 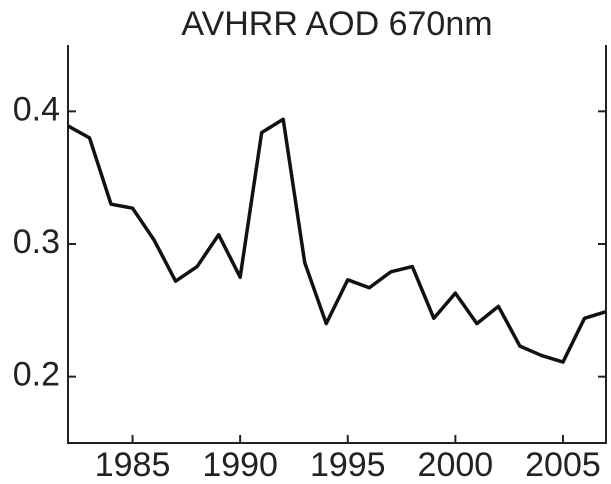 What do you see at coordinates (563, 465) in the screenshot?
I see `x-tick-label: 2005` at bounding box center [563, 465].